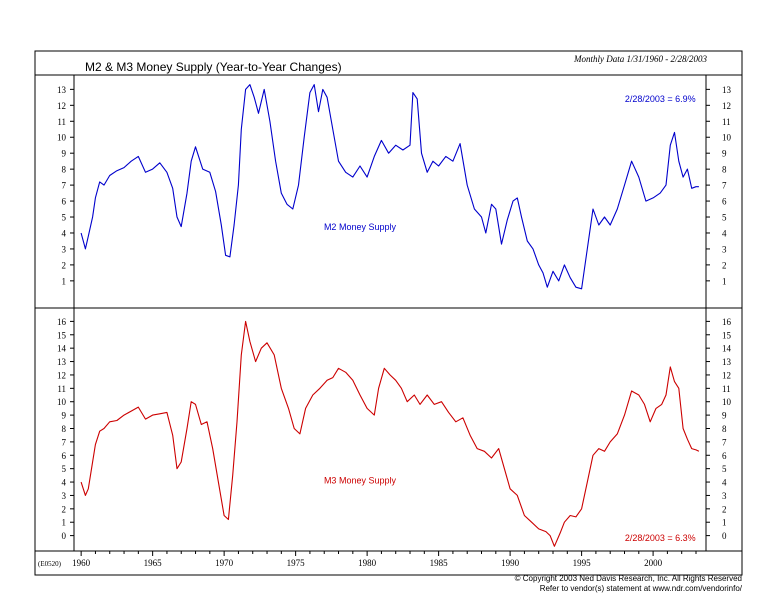 The width and height of the screenshot is (761, 597). What do you see at coordinates (64, 509) in the screenshot?
I see `m3-left-tick-label: 2` at bounding box center [64, 509].